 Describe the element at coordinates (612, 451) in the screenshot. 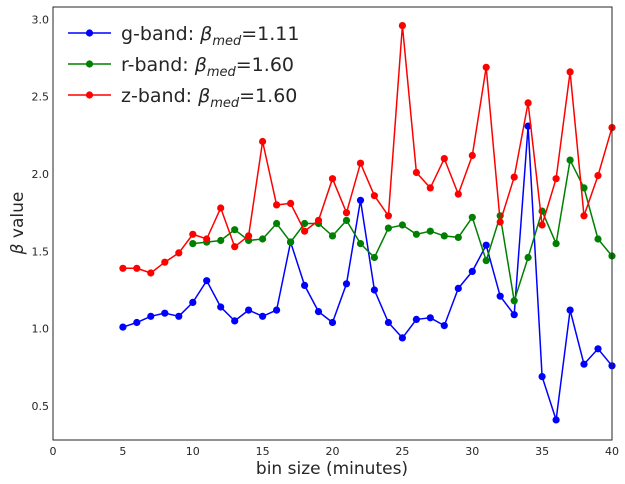

I see `x-tick-label: 40` at that location.